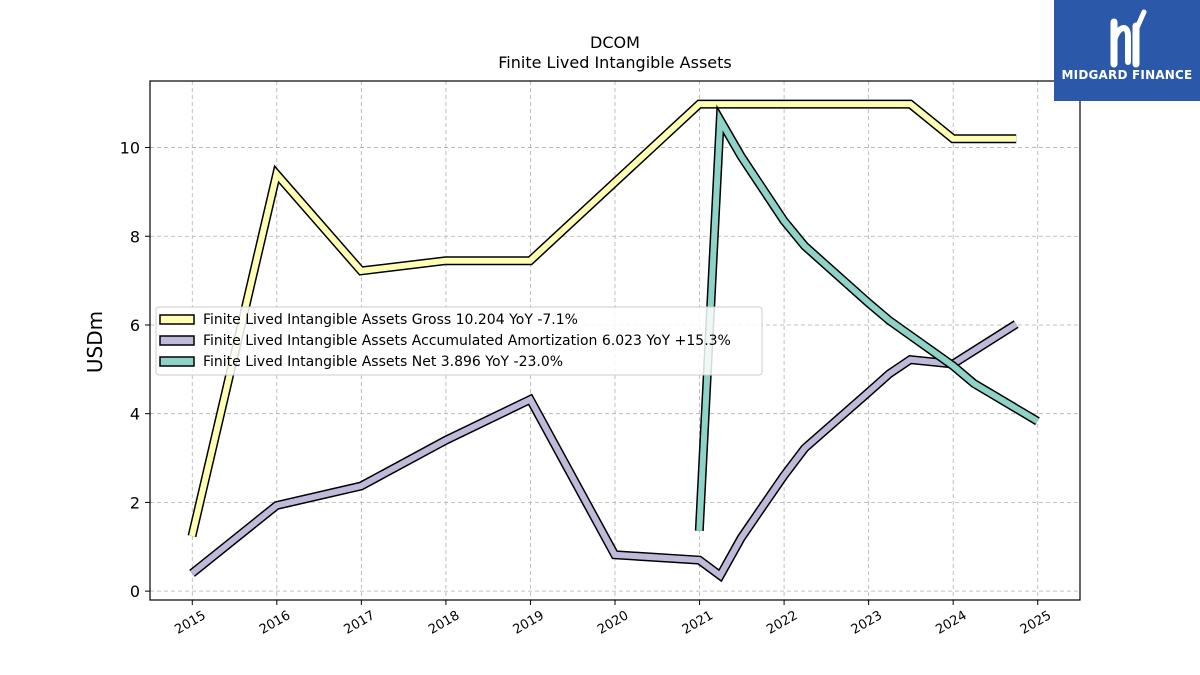 Image resolution: width=1200 pixels, height=675 pixels. I want to click on x-tick-label: 2015, so click(190, 623).